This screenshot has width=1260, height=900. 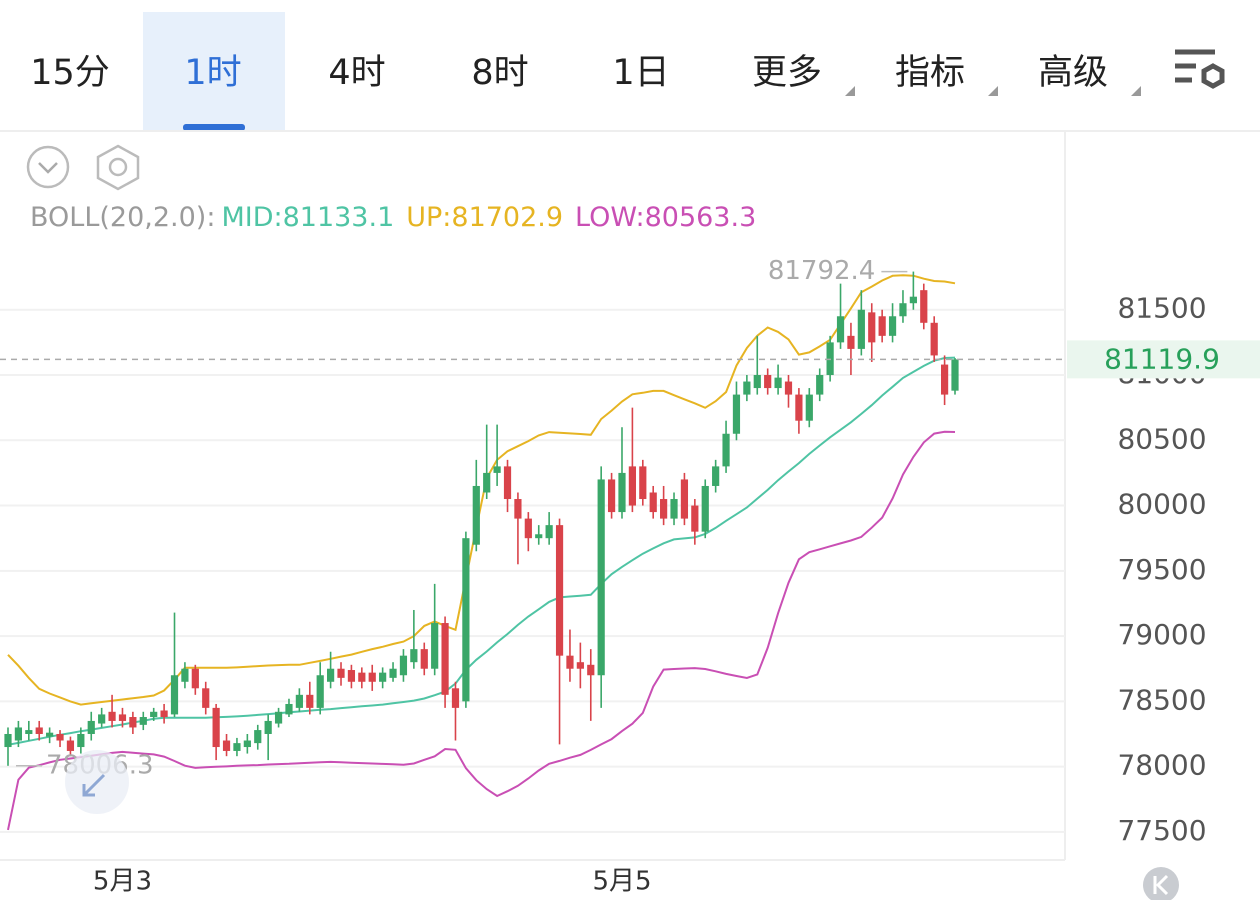 What do you see at coordinates (930, 73) in the screenshot?
I see `tab-label: 指标` at bounding box center [930, 73].